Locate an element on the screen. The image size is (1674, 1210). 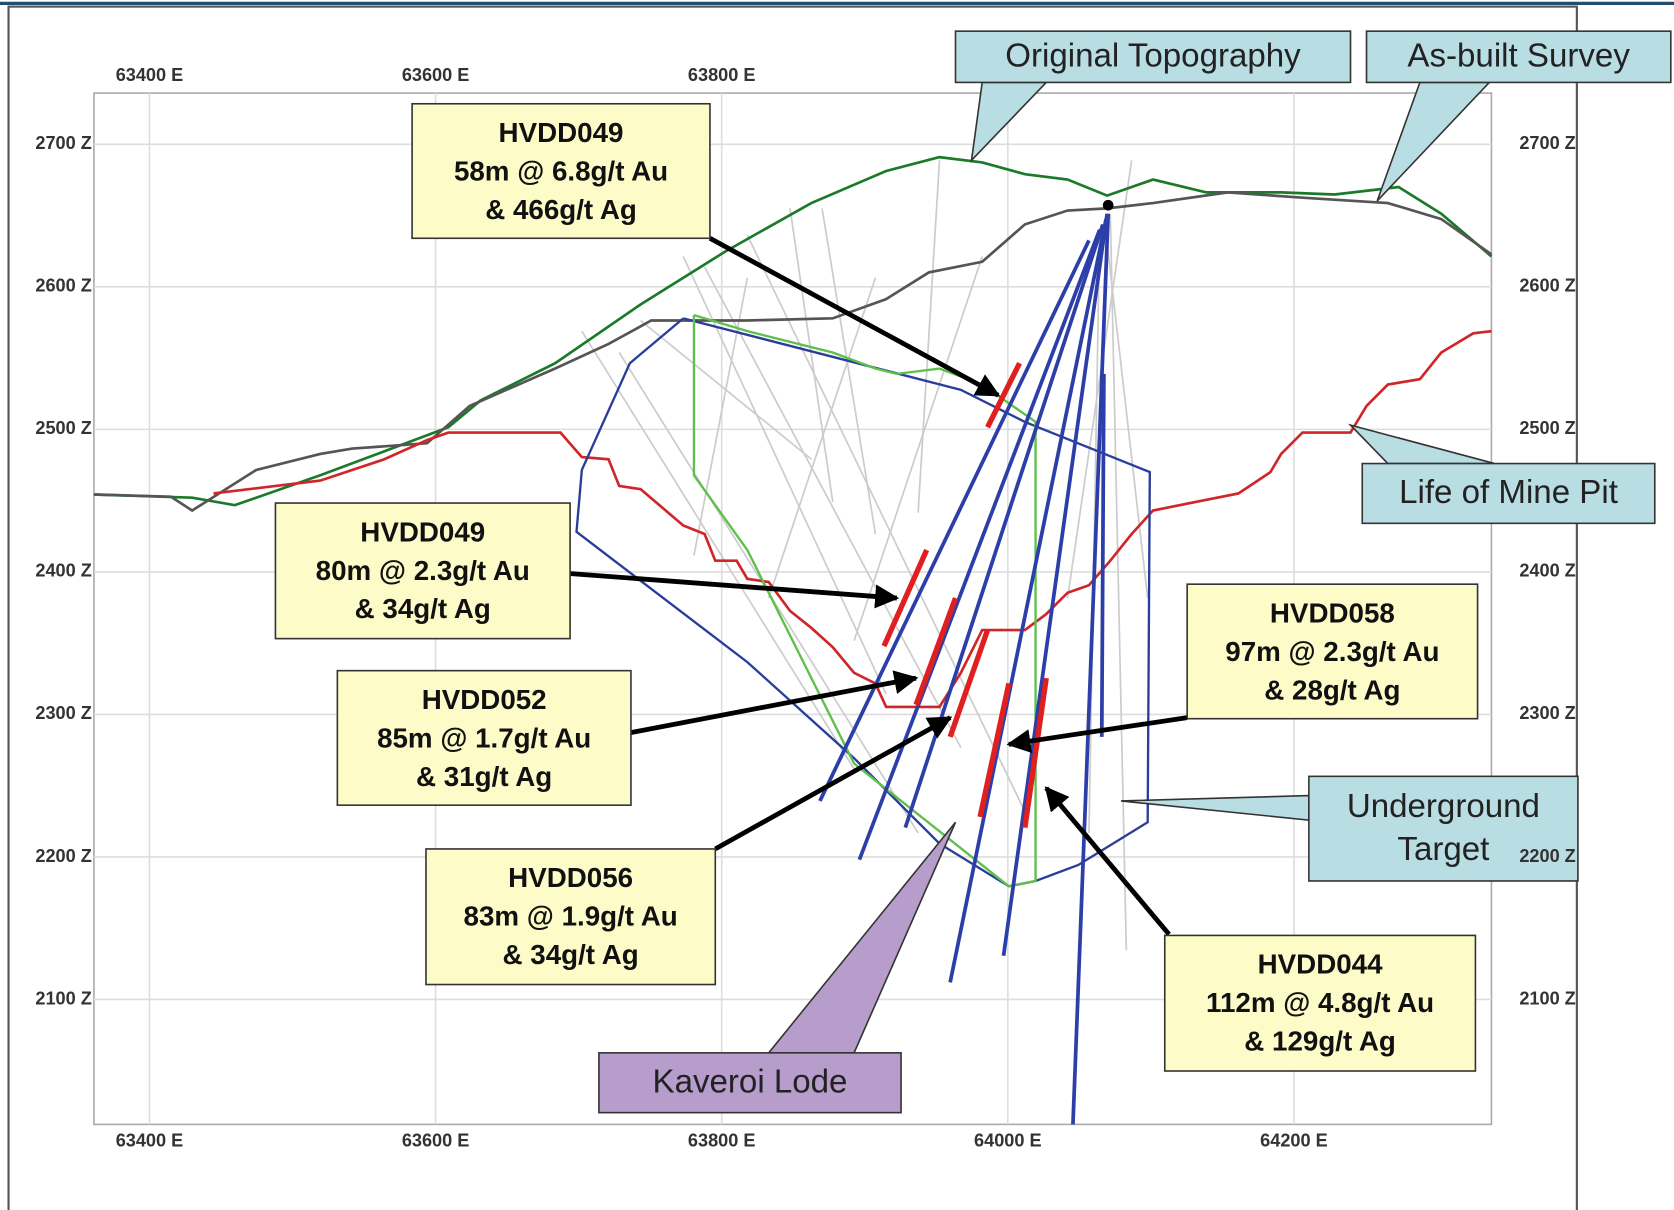
x-tick-label-top: 63800 E is located at coordinates (722, 75).